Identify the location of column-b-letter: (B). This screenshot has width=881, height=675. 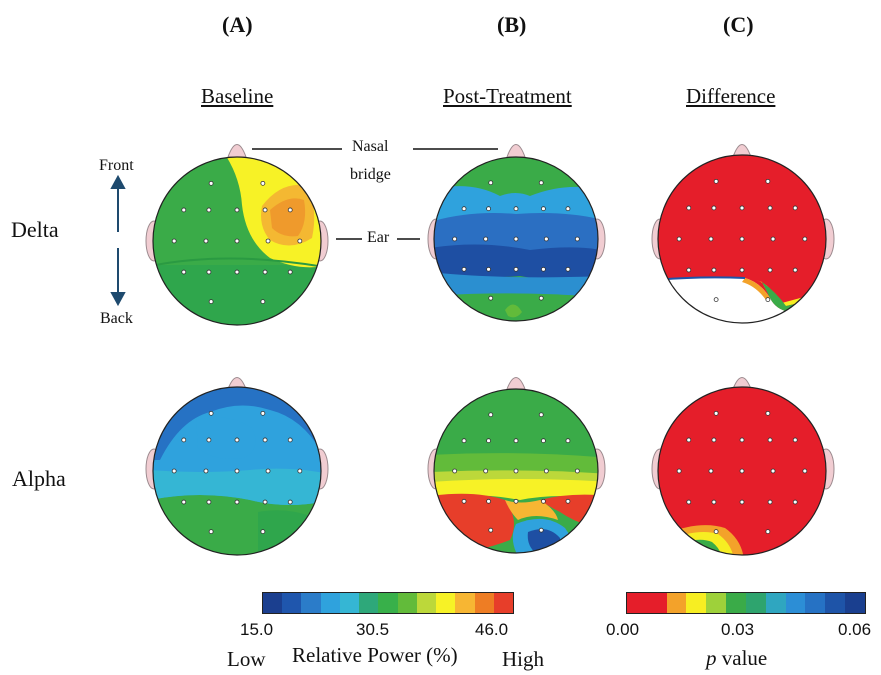
(512, 24).